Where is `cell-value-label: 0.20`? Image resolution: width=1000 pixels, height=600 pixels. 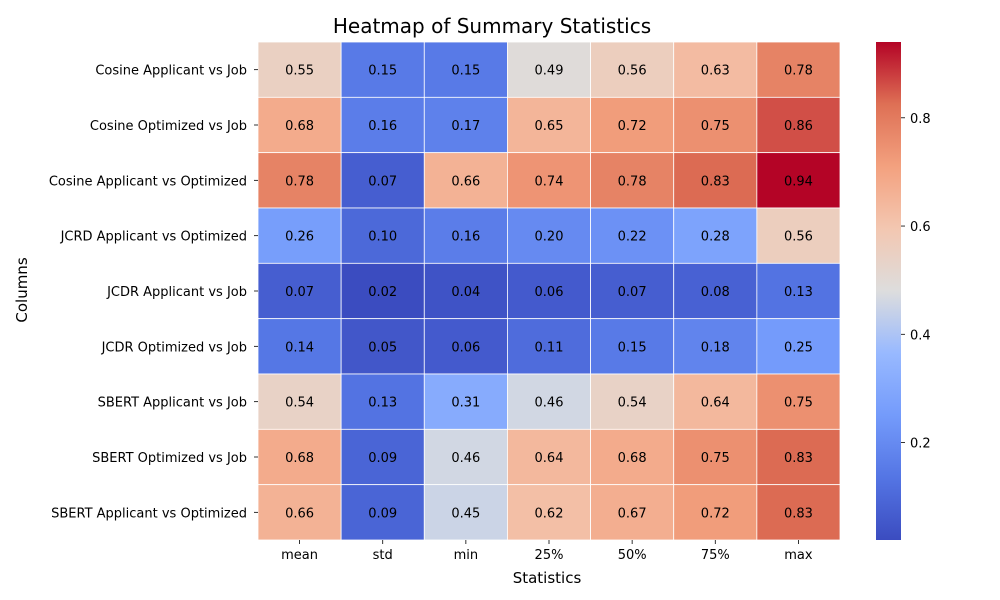
cell-value-label: 0.20 is located at coordinates (549, 237).